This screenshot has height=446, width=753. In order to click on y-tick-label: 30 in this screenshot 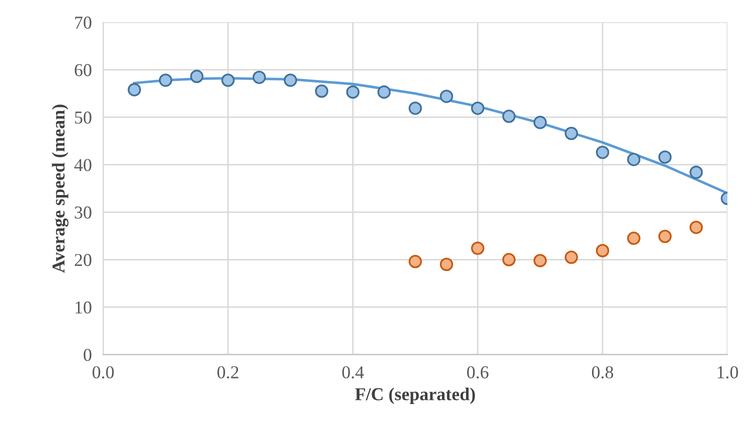, I will do `click(83, 212)`.